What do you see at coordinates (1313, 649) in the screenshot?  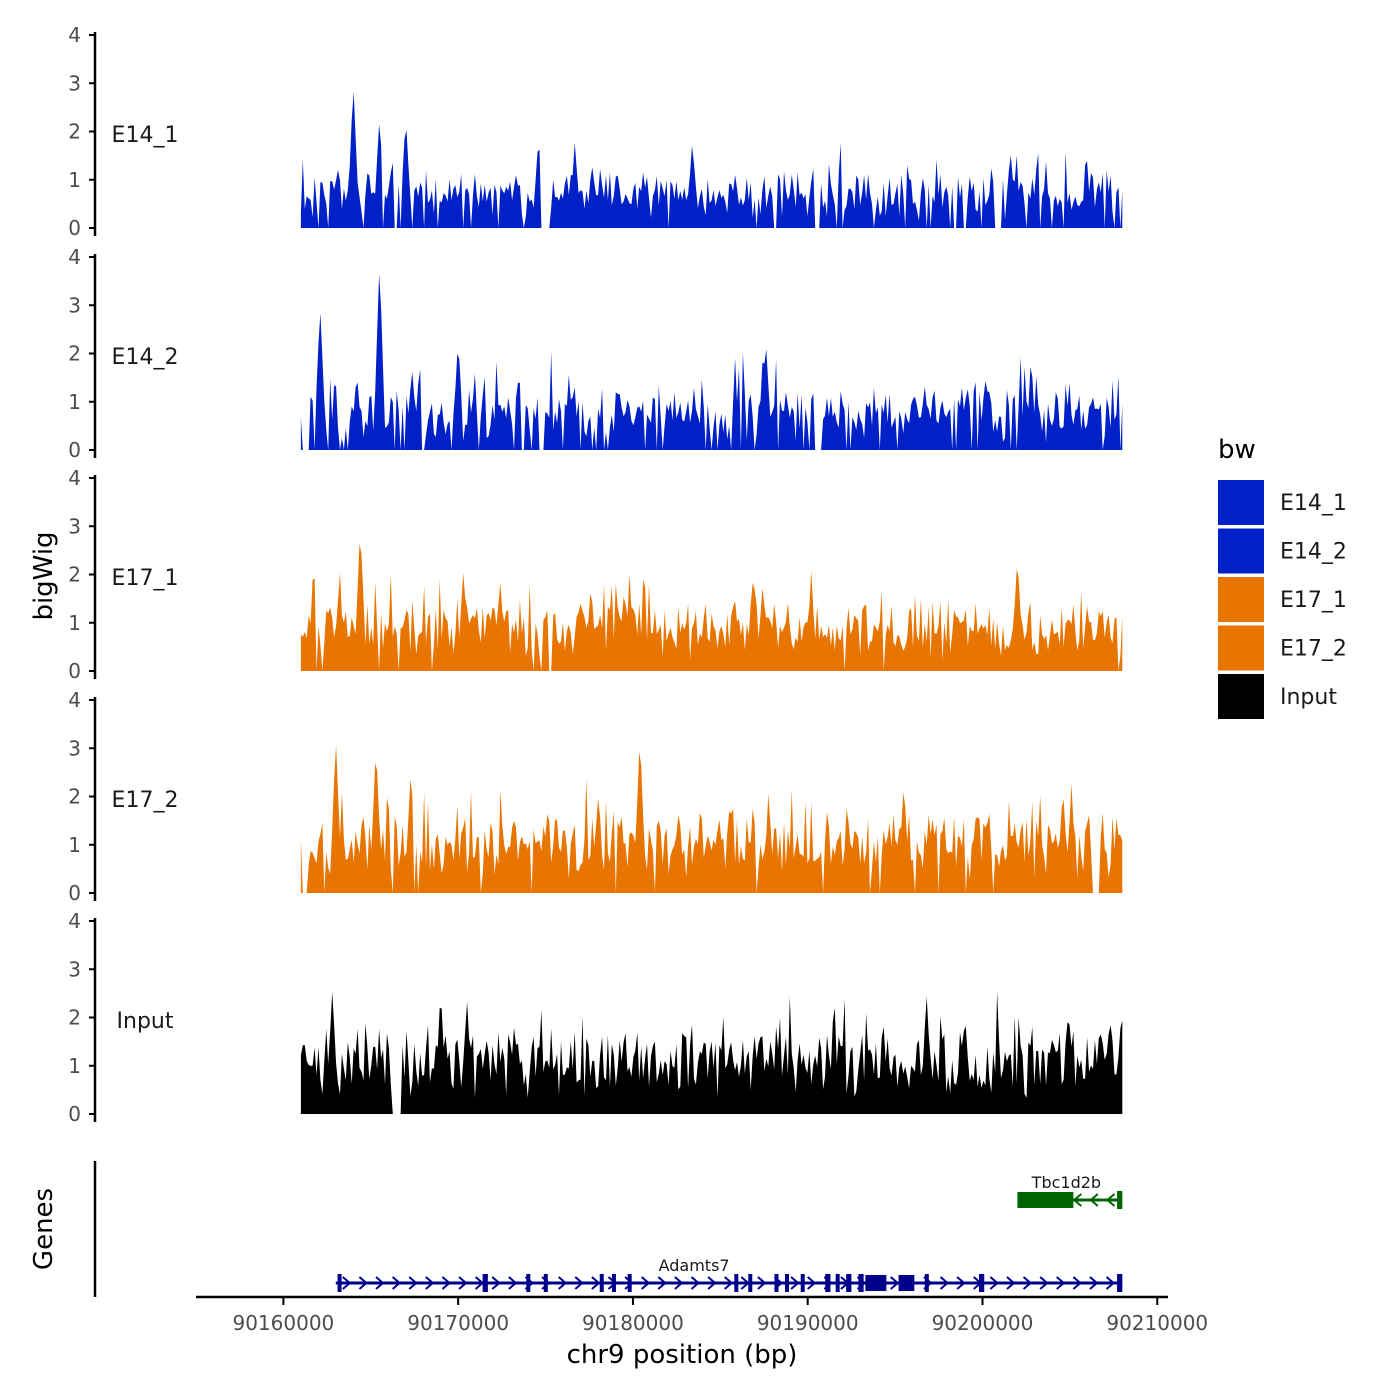 I see `legend-label: E17_2` at bounding box center [1313, 649].